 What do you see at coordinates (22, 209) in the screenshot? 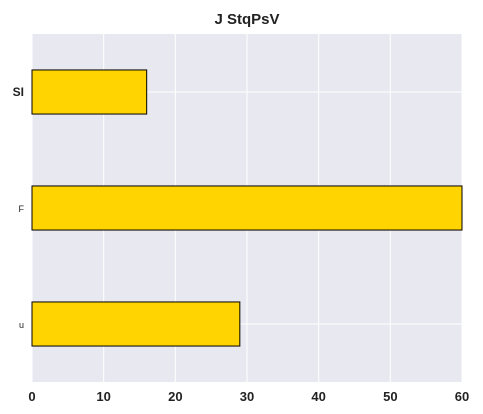
I see `y-tick-label: F` at bounding box center [22, 209].